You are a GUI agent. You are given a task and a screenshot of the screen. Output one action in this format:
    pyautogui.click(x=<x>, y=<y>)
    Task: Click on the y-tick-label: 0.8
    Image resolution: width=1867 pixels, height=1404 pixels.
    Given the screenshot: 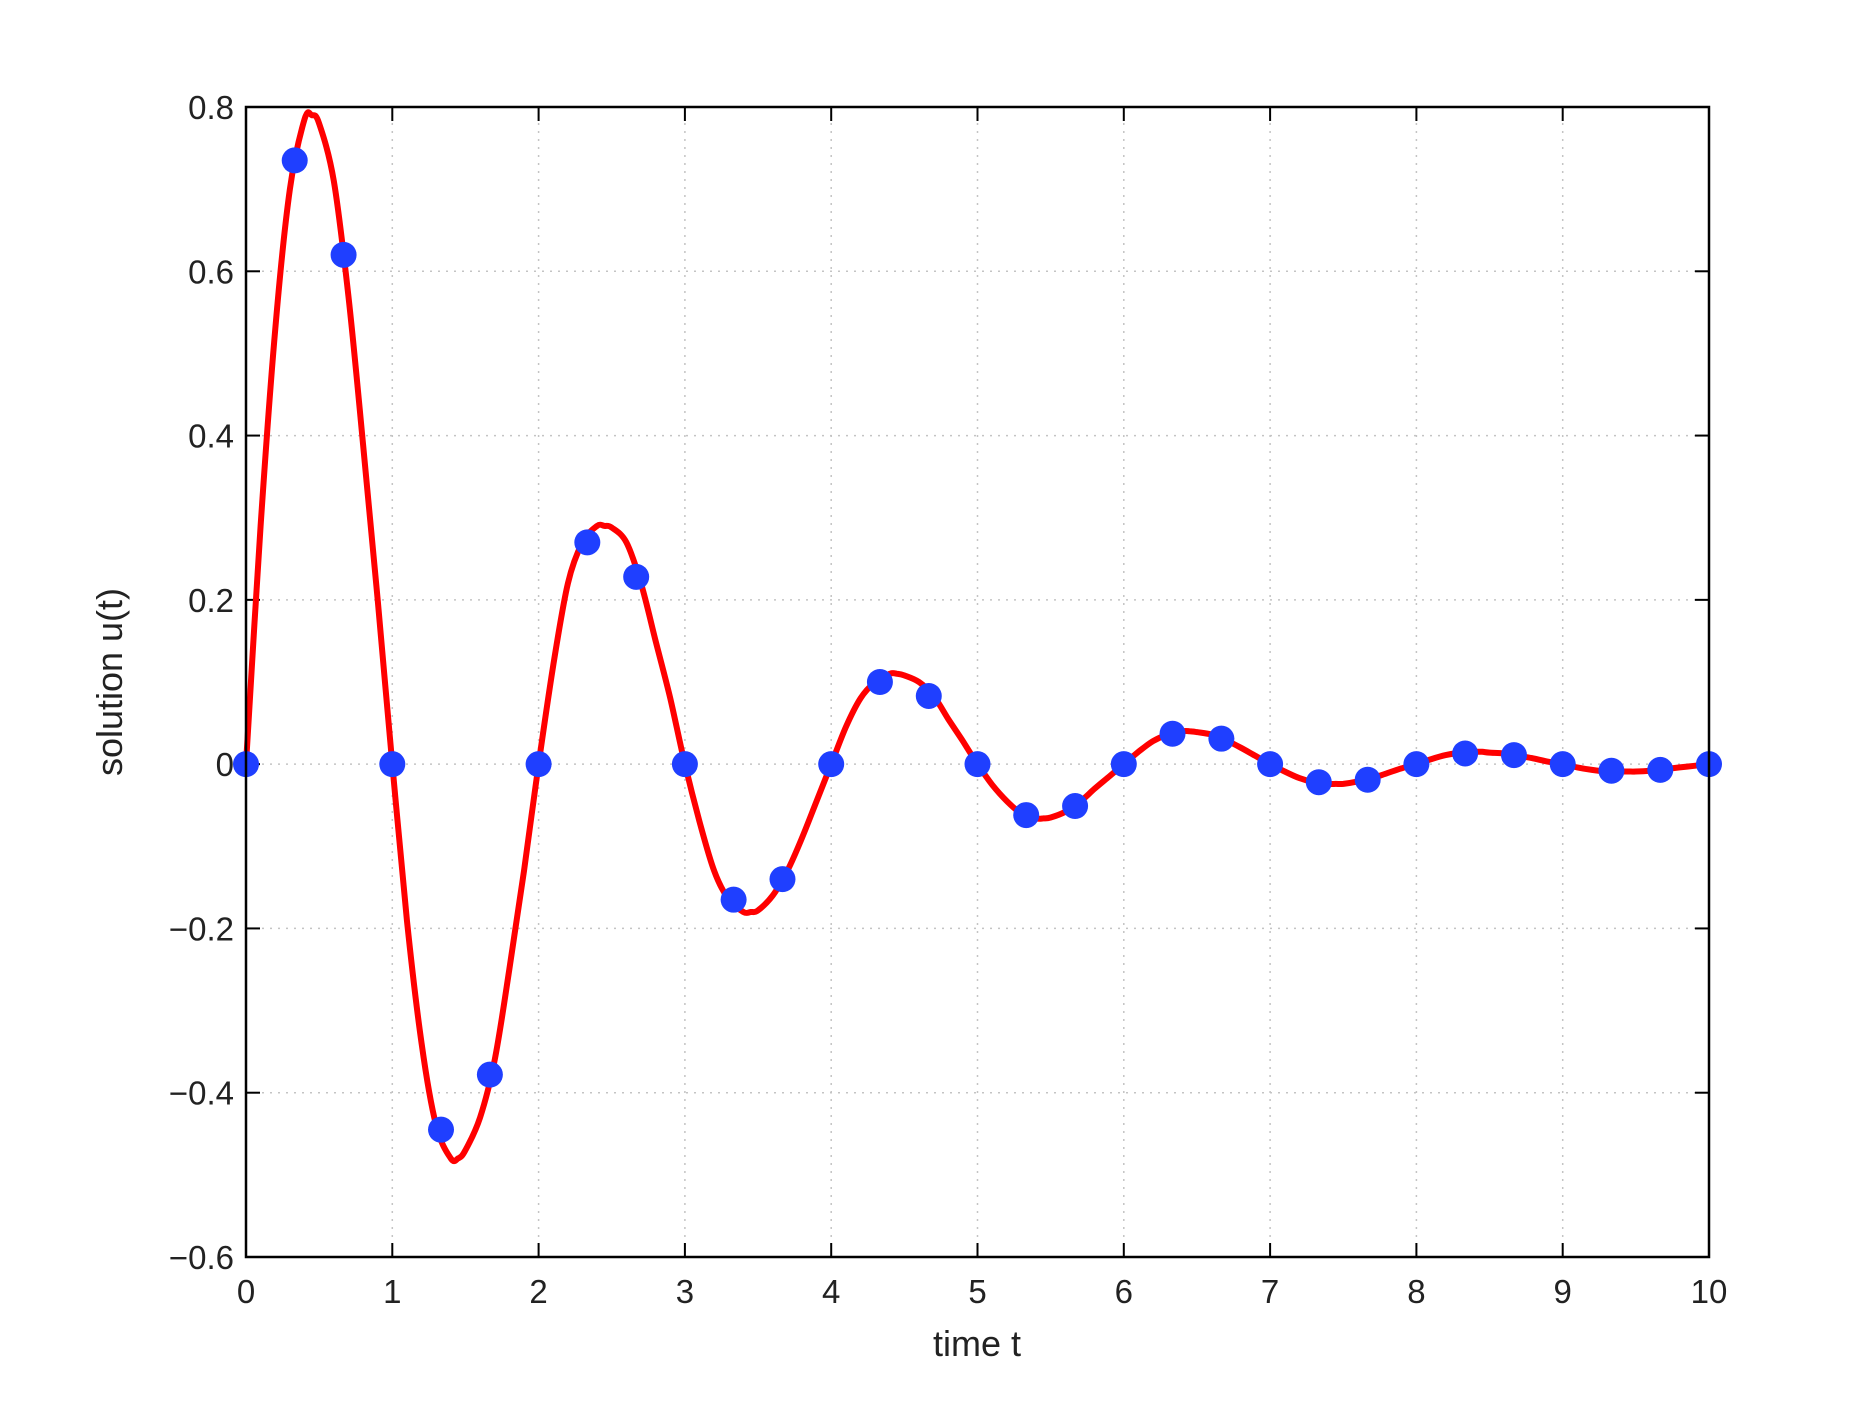 What is the action you would take?
    pyautogui.click(x=211, y=107)
    